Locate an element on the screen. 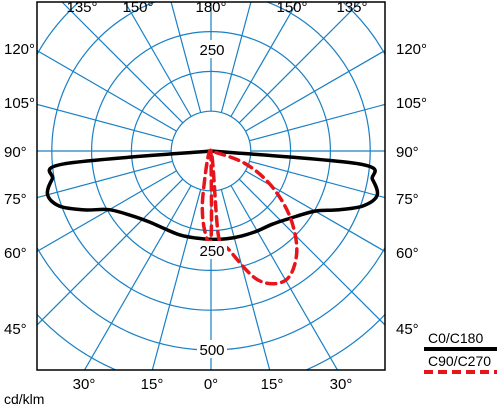  angle-label-top-2: 150° is located at coordinates (137, 8).